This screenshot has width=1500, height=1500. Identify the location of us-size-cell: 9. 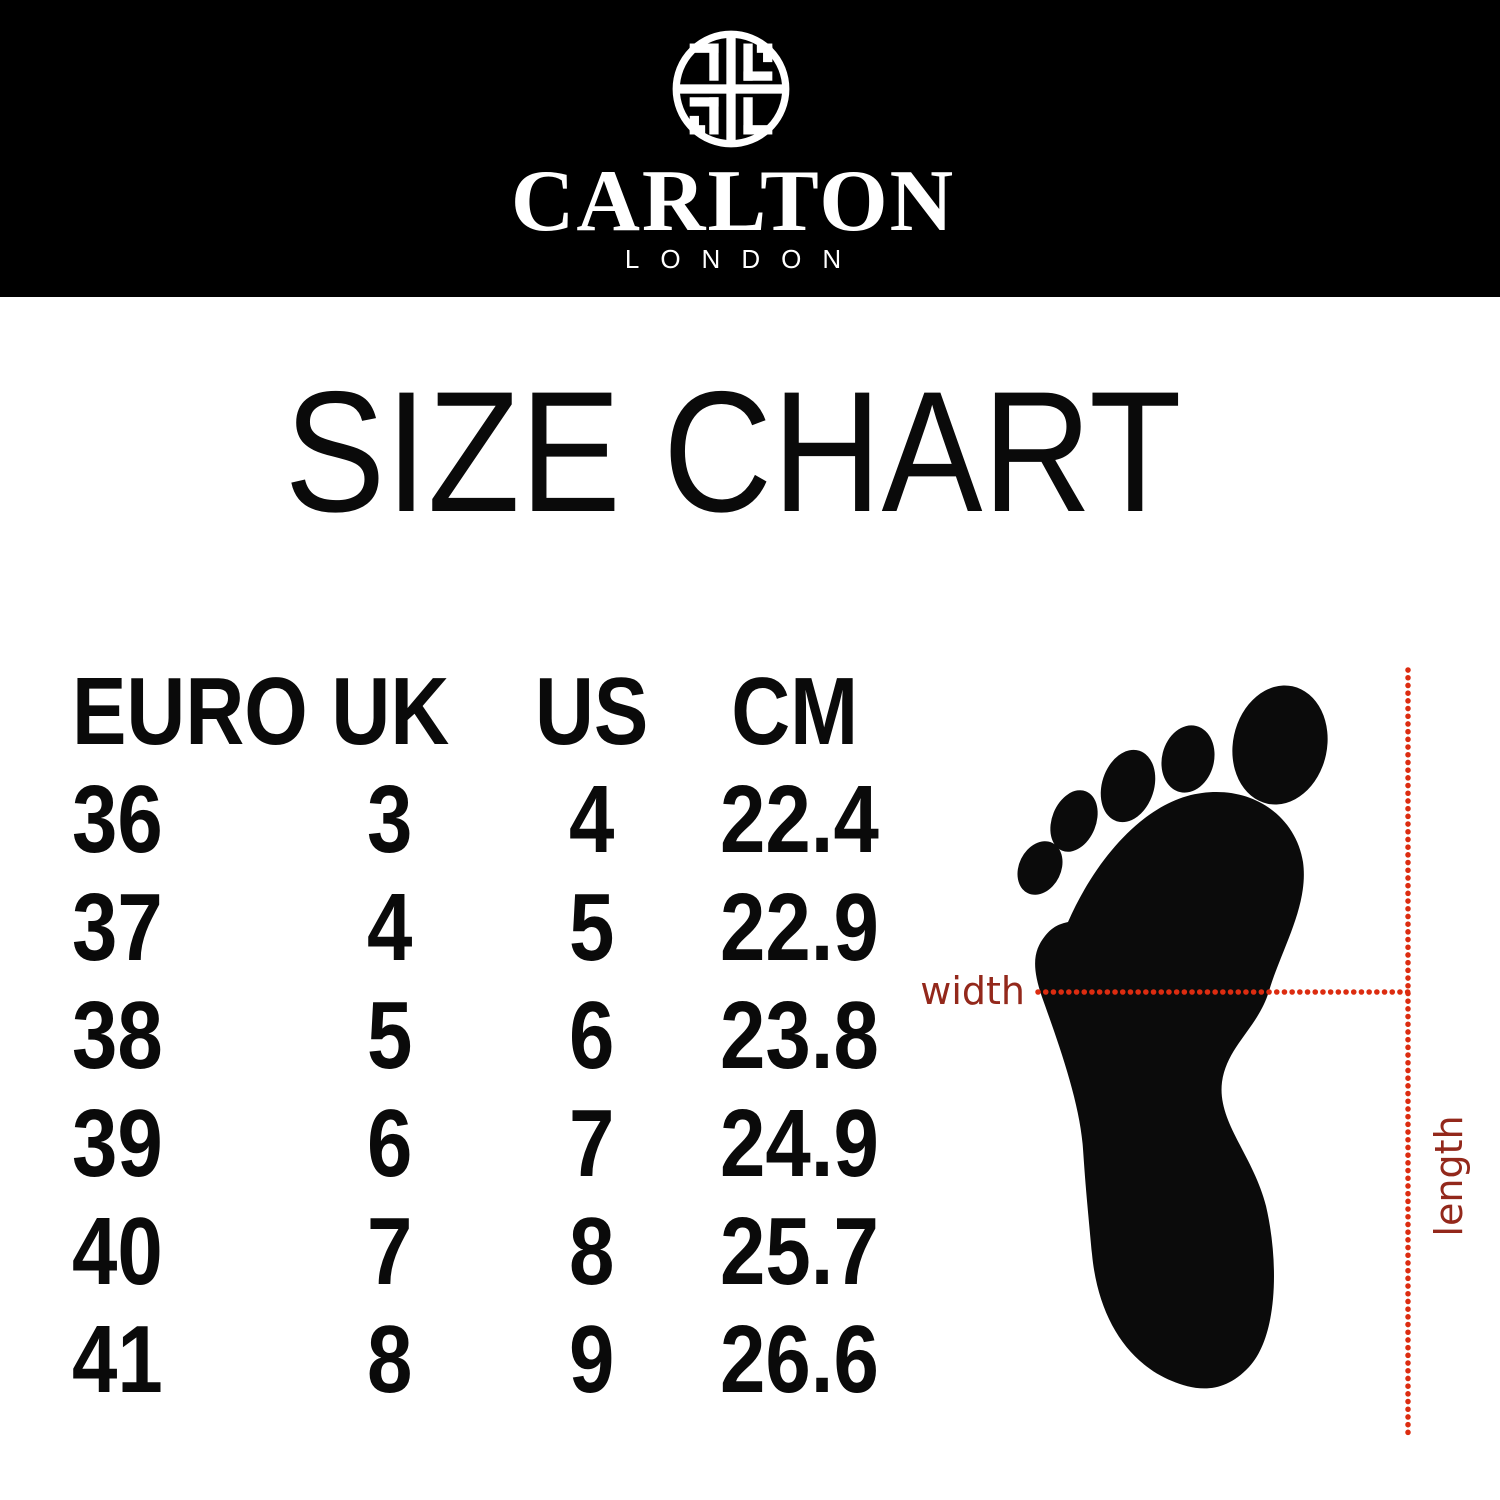
(592, 1359).